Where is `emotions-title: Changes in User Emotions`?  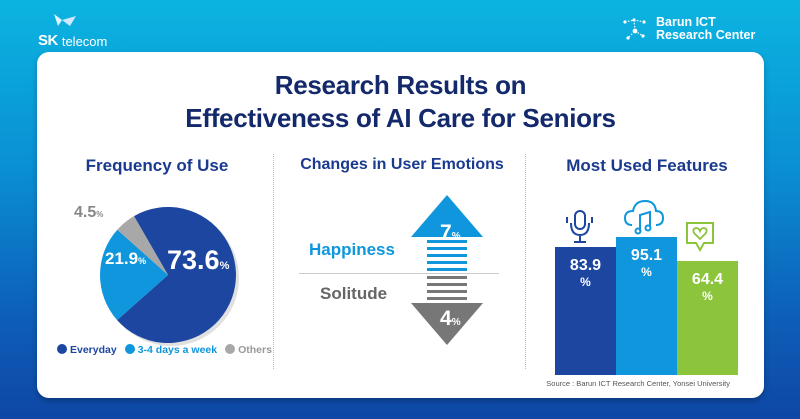
emotions-title: Changes in User Emotions is located at coordinates (402, 164).